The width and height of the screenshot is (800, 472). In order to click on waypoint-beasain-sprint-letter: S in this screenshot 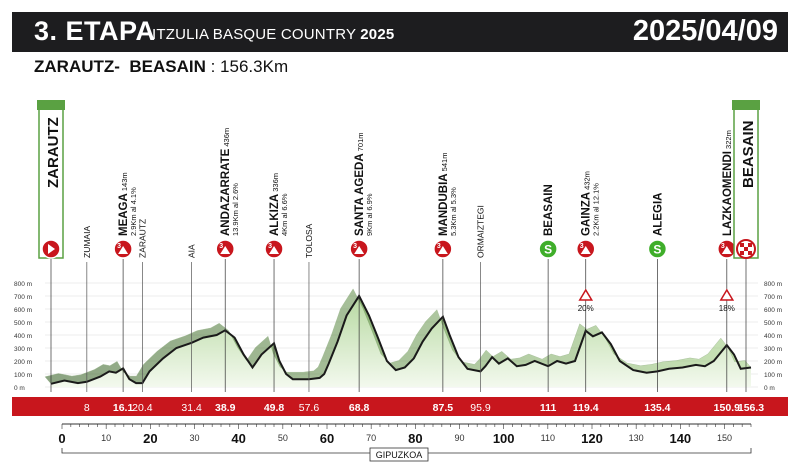, I will do `click(548, 250)`.